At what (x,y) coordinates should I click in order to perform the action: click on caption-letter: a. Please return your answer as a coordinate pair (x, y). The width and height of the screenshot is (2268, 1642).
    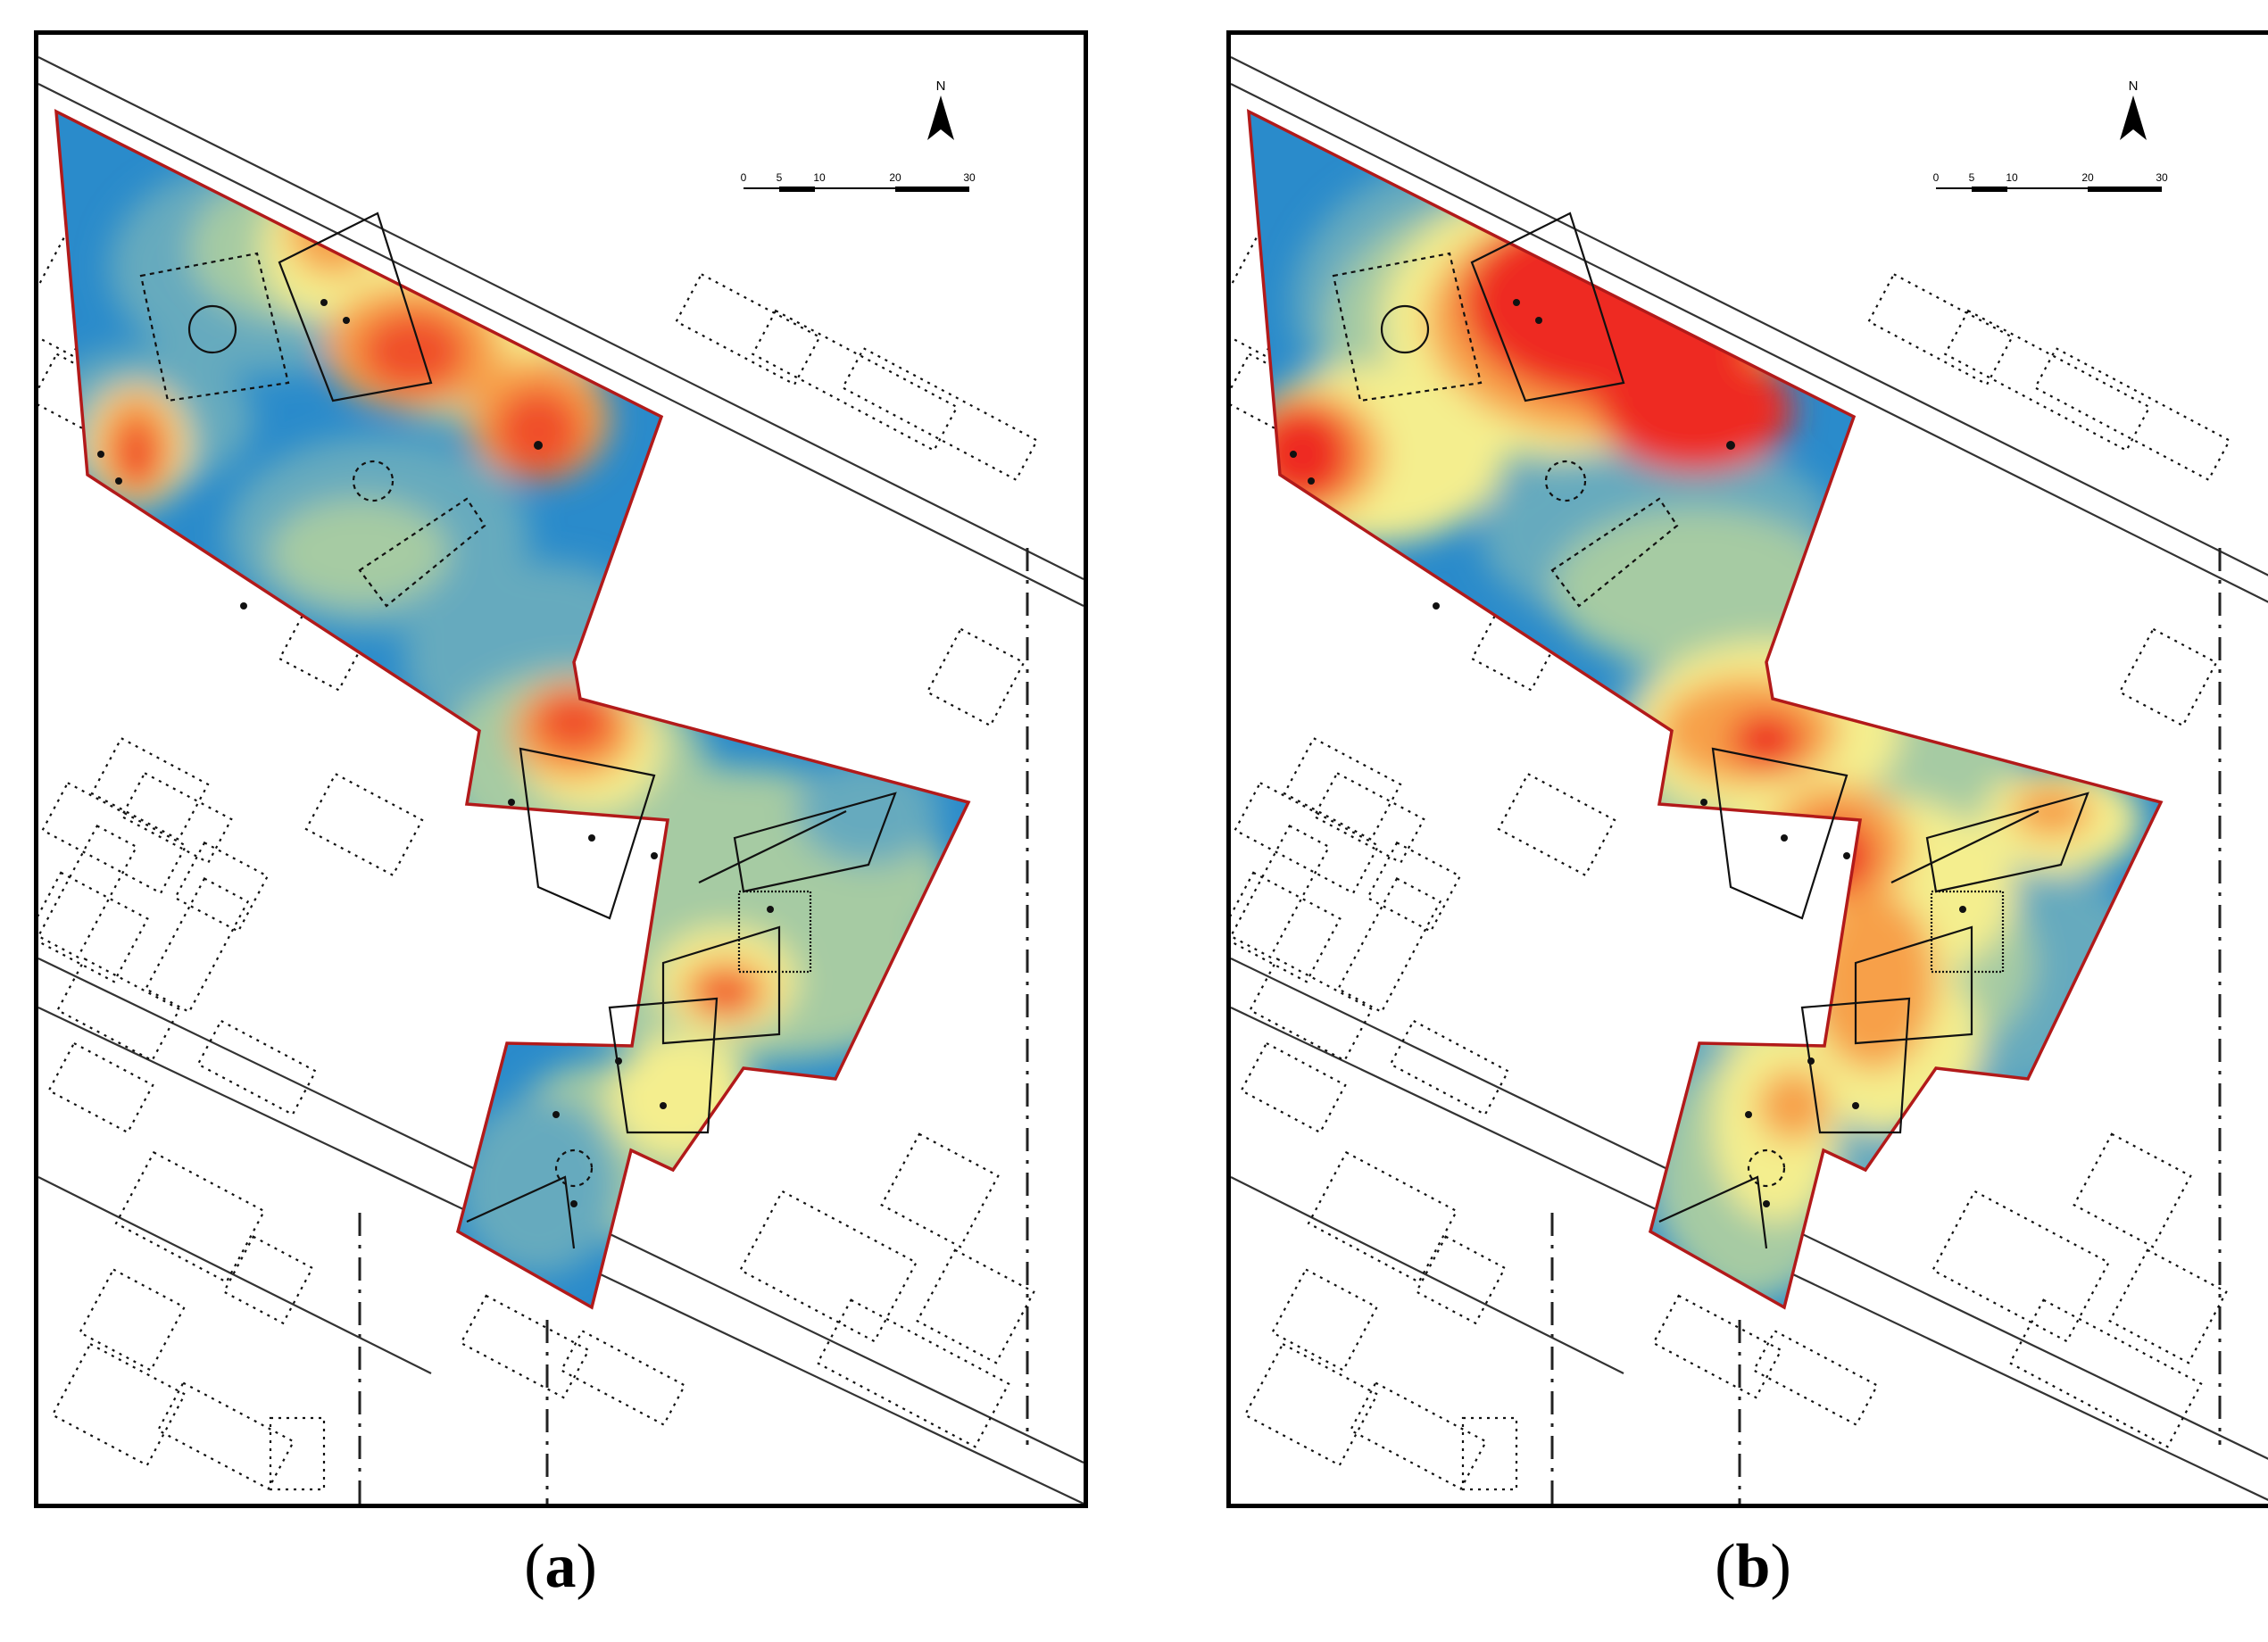
    Looking at the image, I should click on (560, 1566).